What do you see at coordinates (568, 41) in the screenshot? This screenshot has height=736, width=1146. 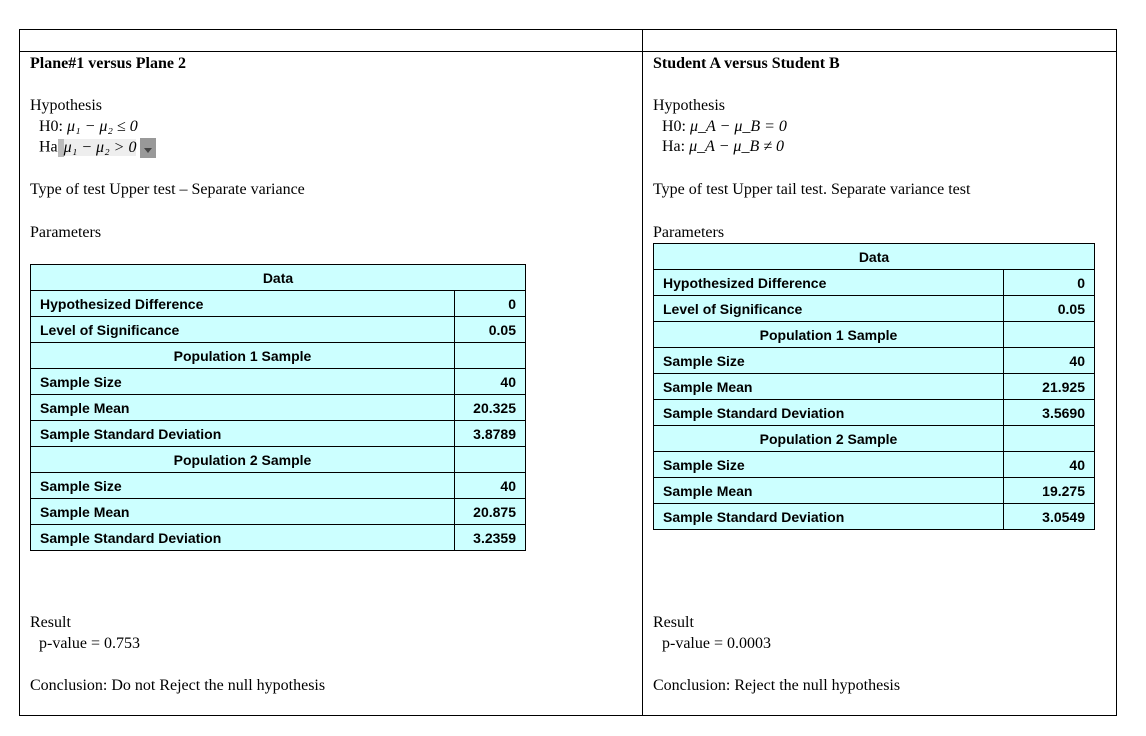 I see `header-row` at bounding box center [568, 41].